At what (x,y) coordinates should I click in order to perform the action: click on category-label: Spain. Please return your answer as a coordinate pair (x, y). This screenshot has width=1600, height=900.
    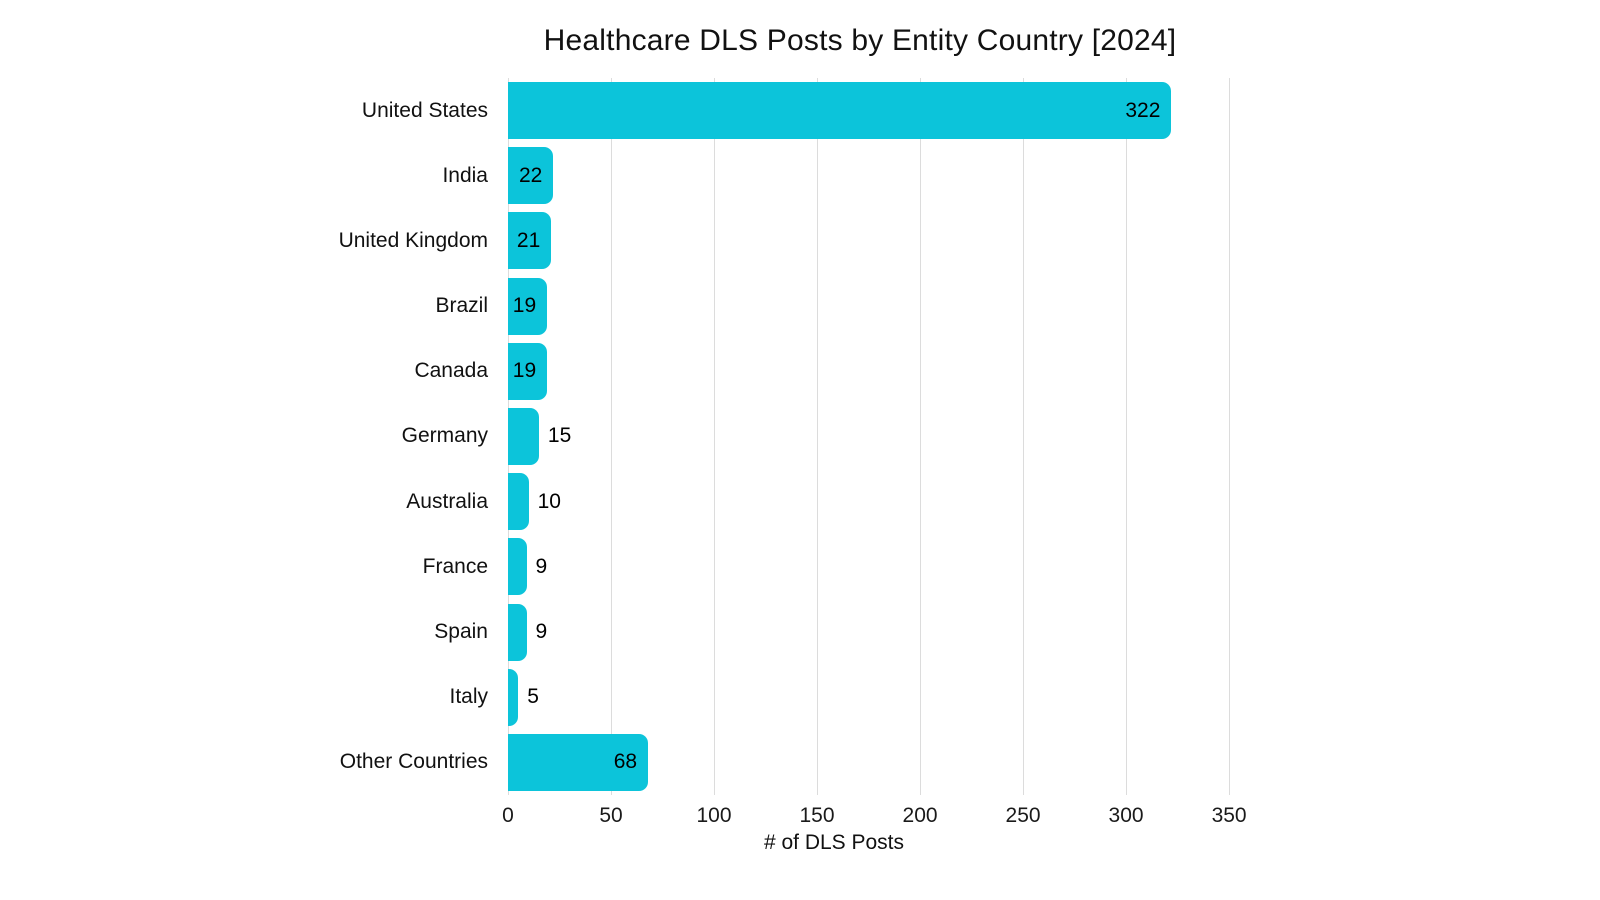
    Looking at the image, I should click on (461, 632).